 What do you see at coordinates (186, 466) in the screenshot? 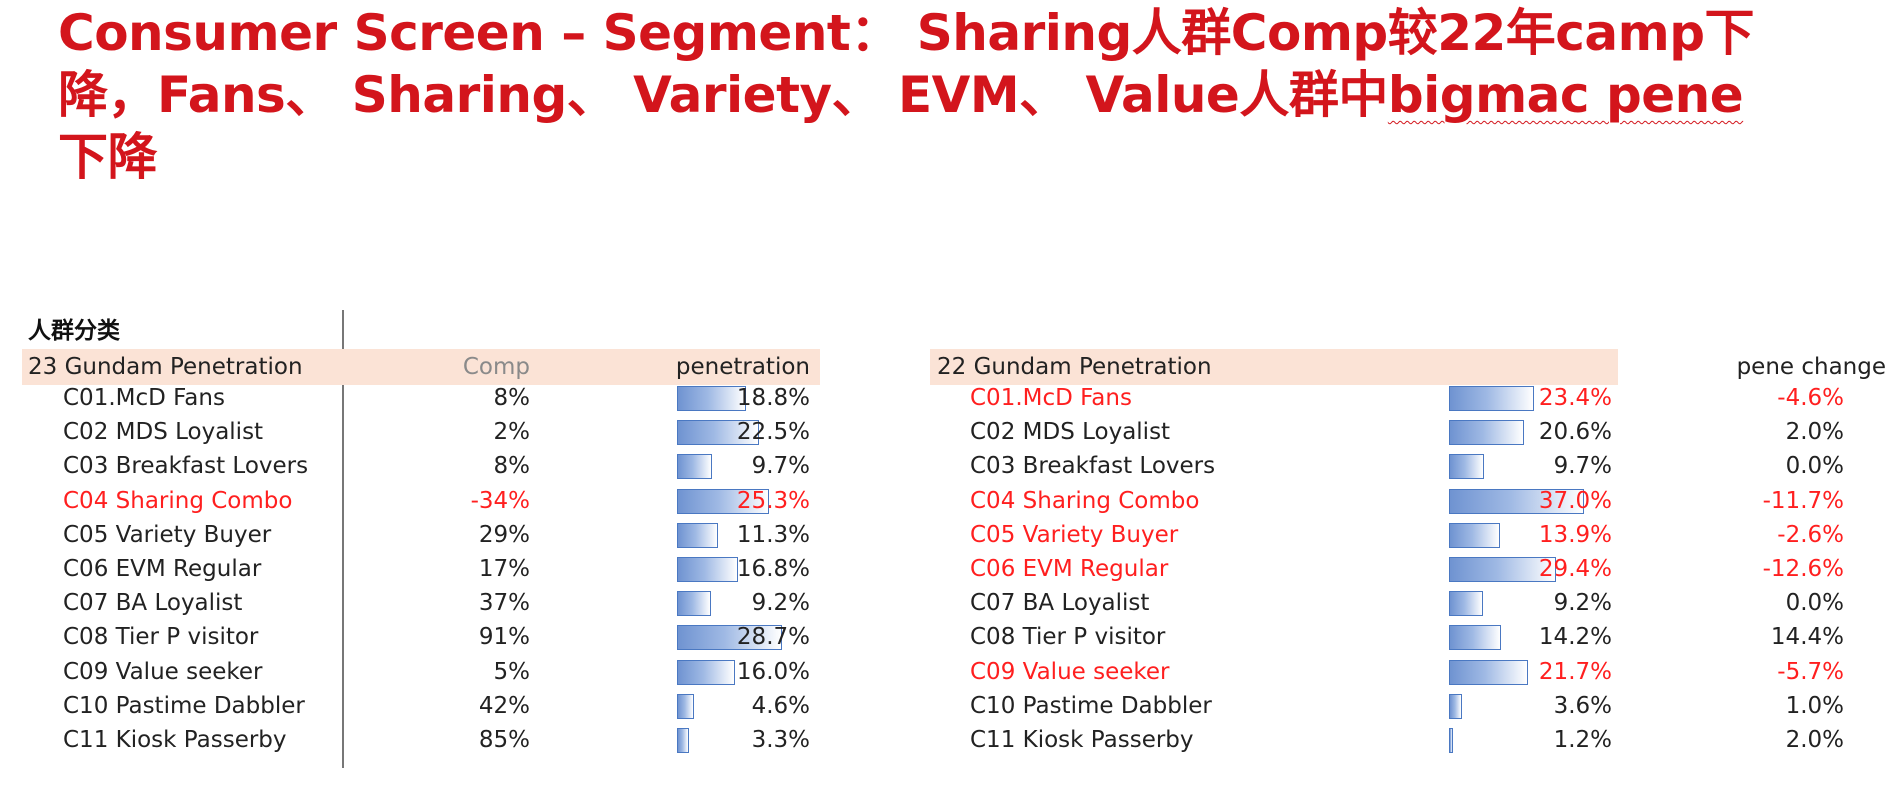
I see `left-segment-label: C03 Breakfast Lovers` at bounding box center [186, 466].